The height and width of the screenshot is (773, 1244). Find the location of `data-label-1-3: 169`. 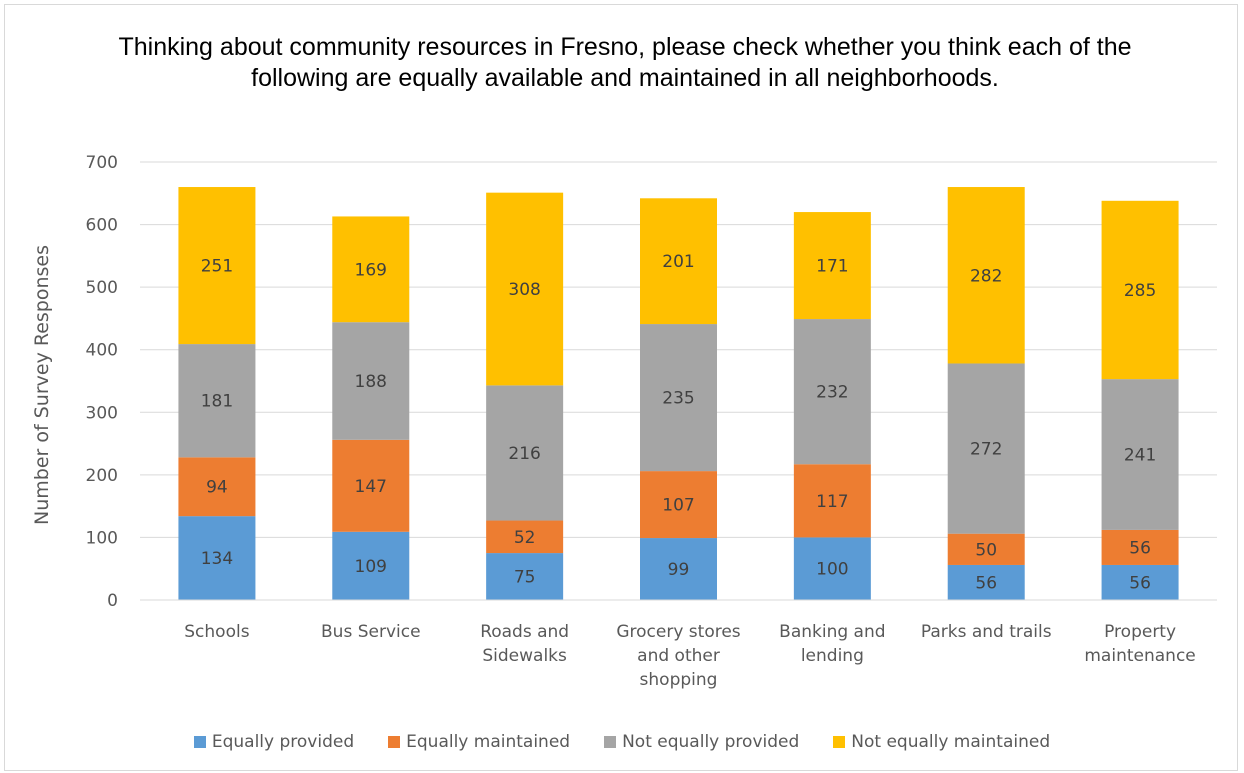

data-label-1-3: 169 is located at coordinates (371, 270).